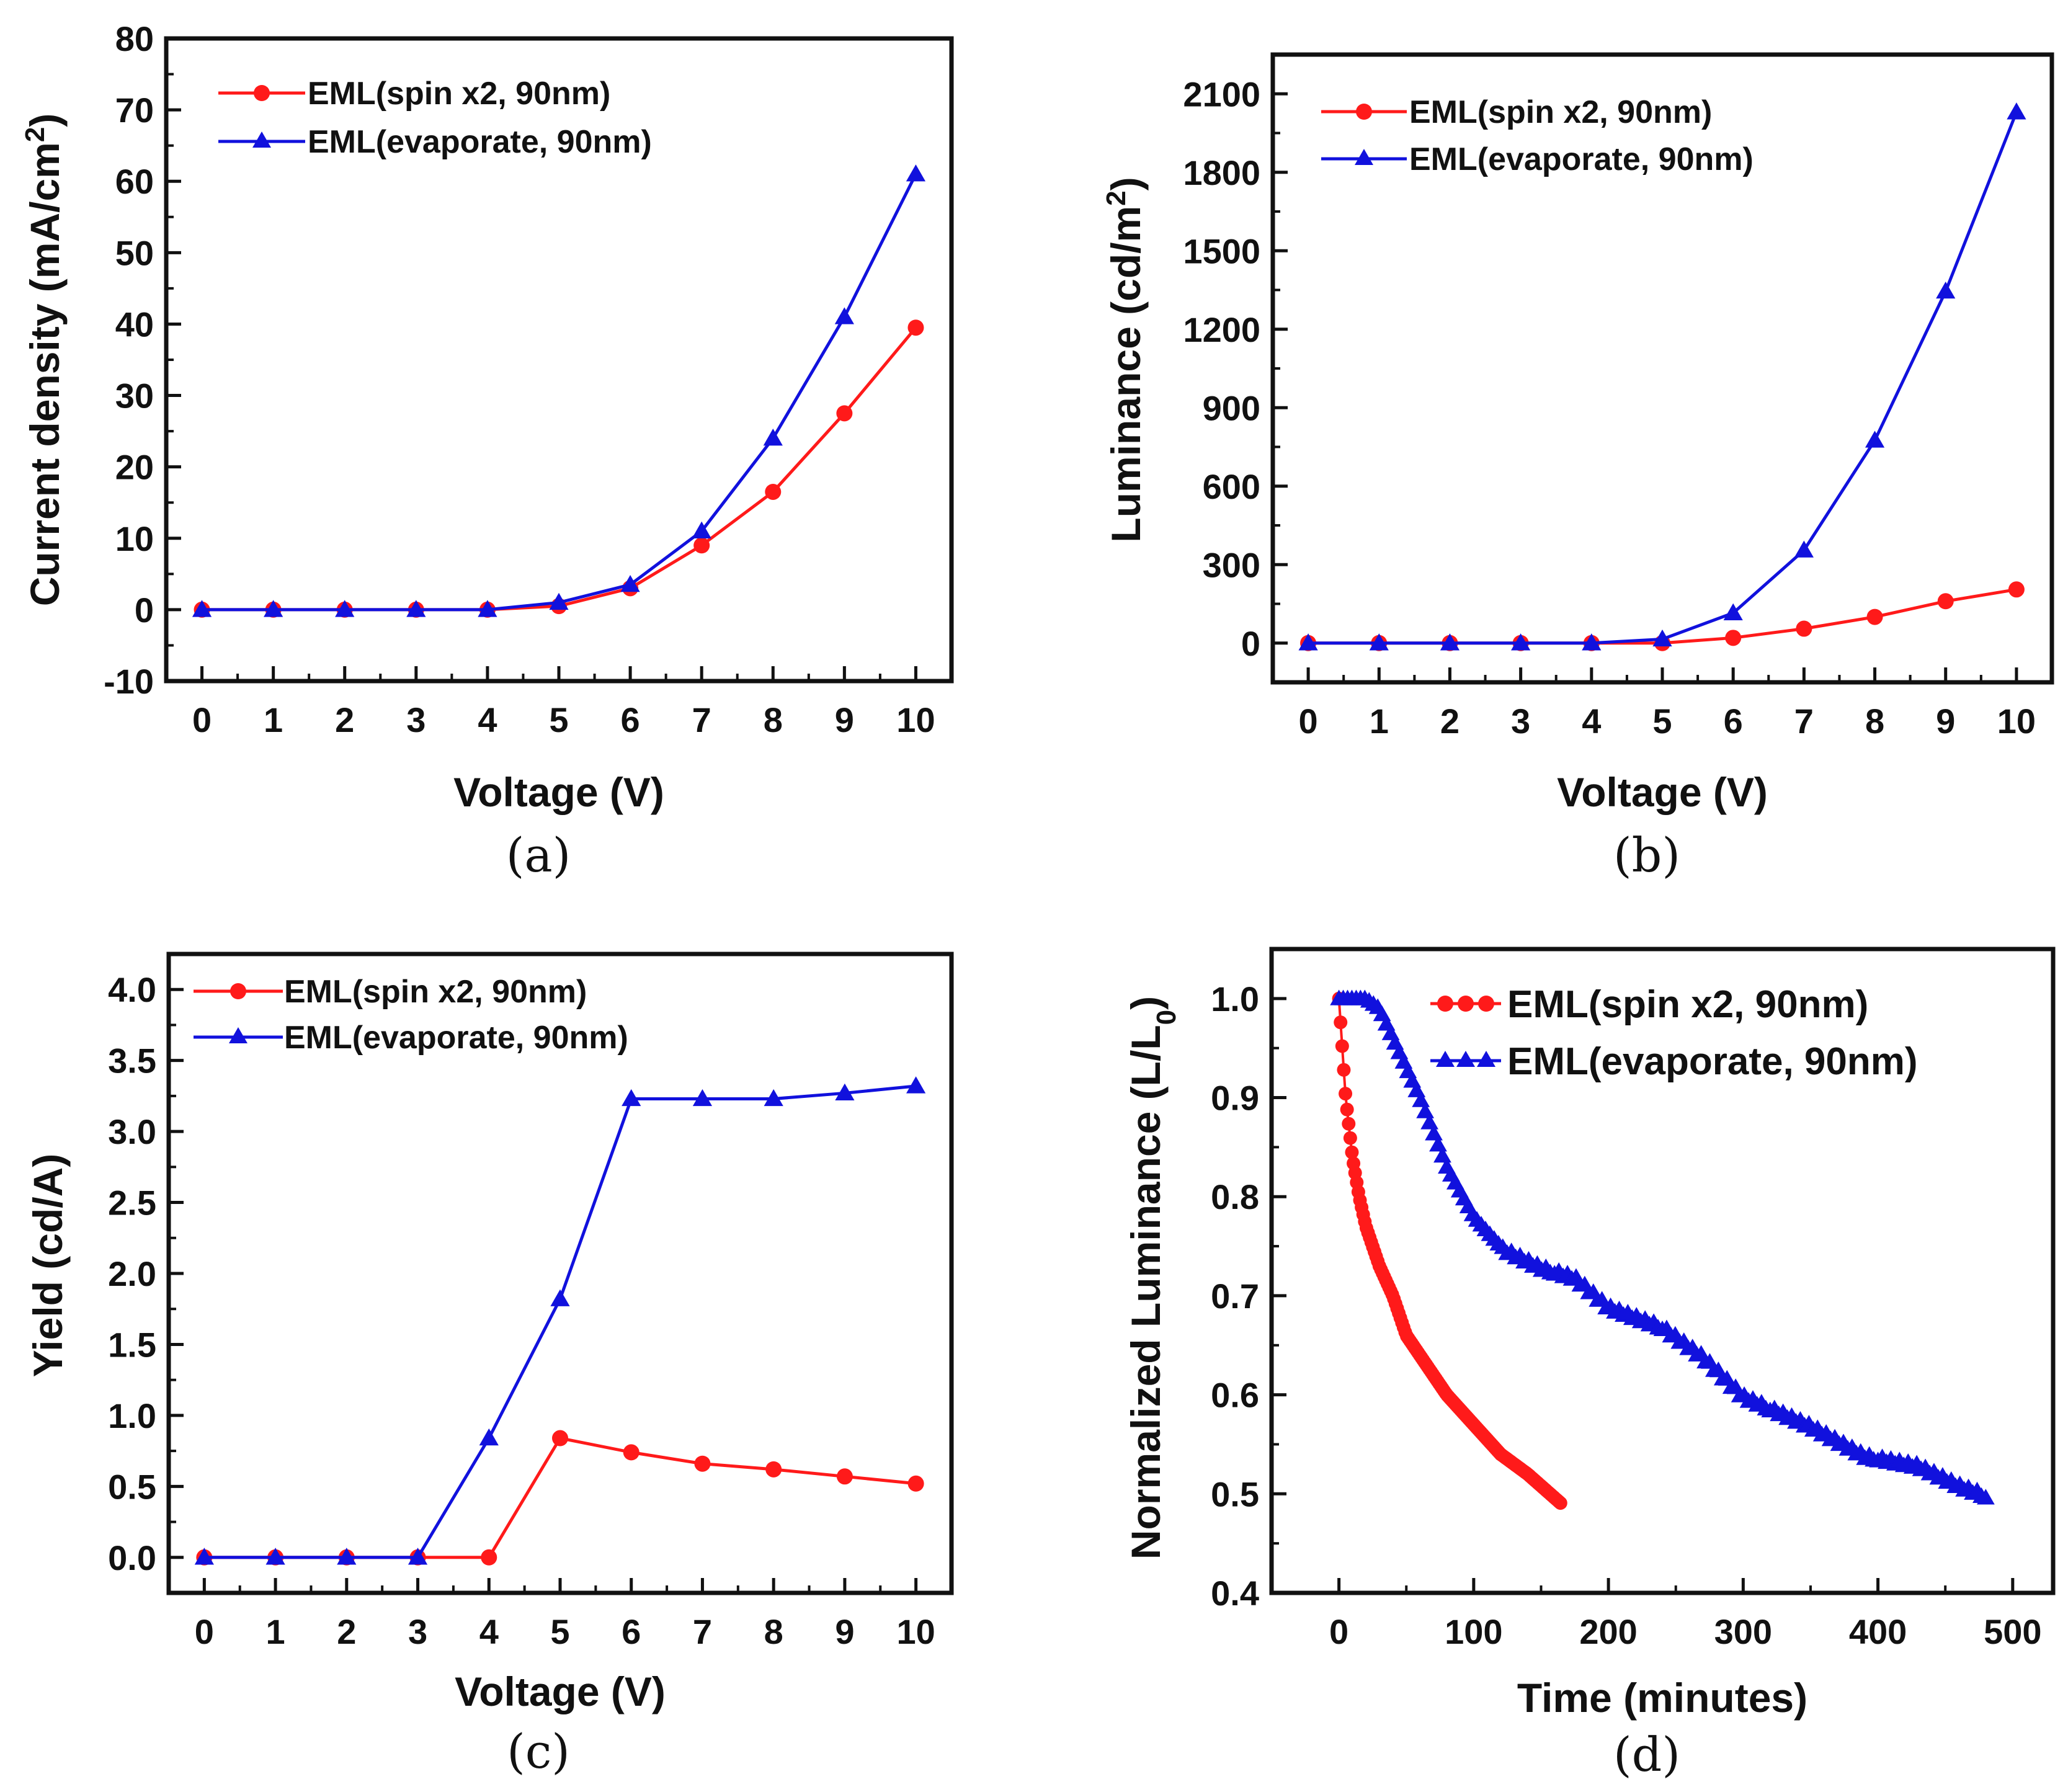 The image size is (2068, 1792). What do you see at coordinates (1712, 1062) in the screenshot?
I see `panel-d-legend-evap-label: EML(evaporate, 90nm)` at bounding box center [1712, 1062].